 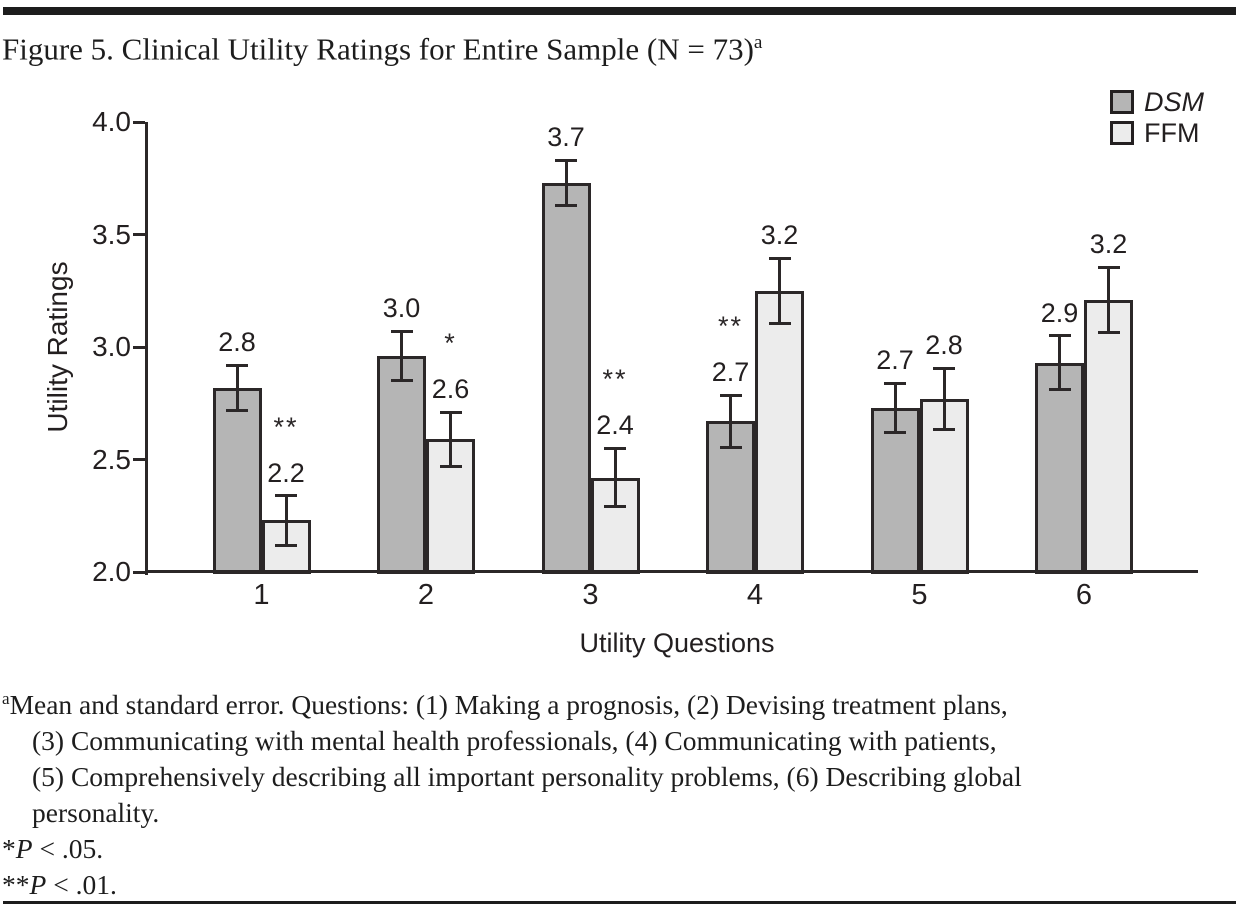 I want to click on bar-ffm-q4, so click(x=779, y=432).